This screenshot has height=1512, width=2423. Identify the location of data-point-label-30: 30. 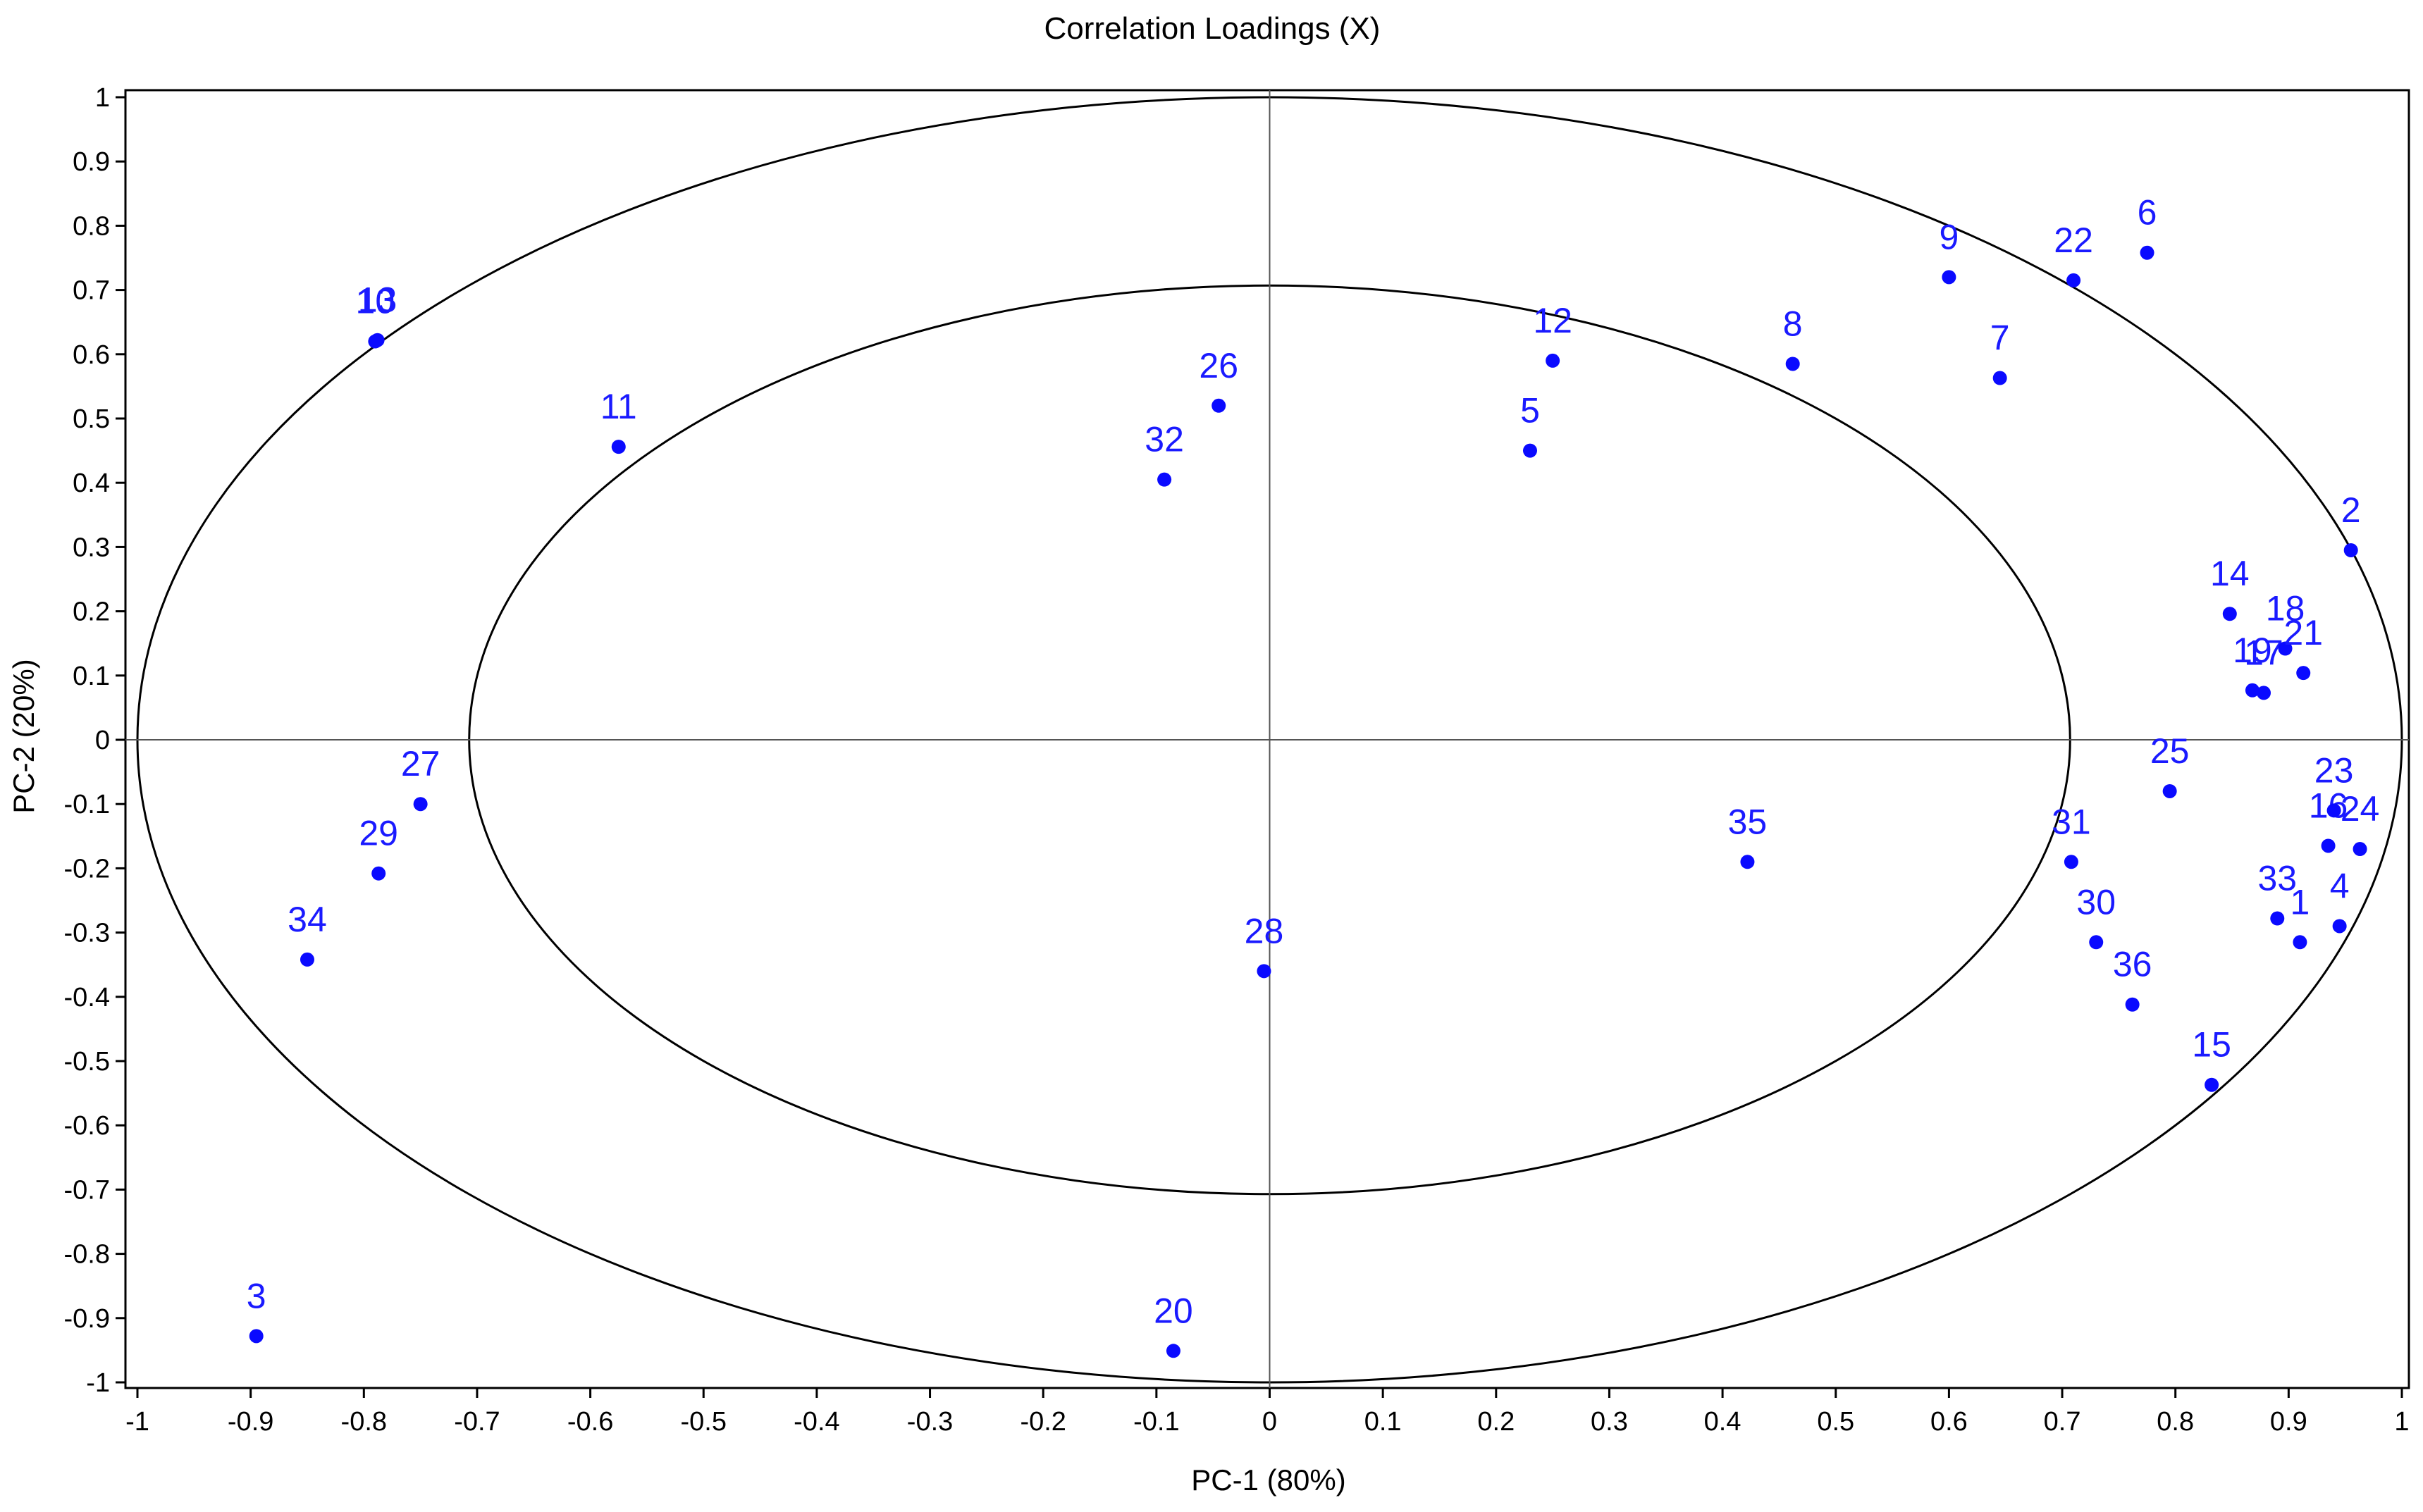
(2096, 902).